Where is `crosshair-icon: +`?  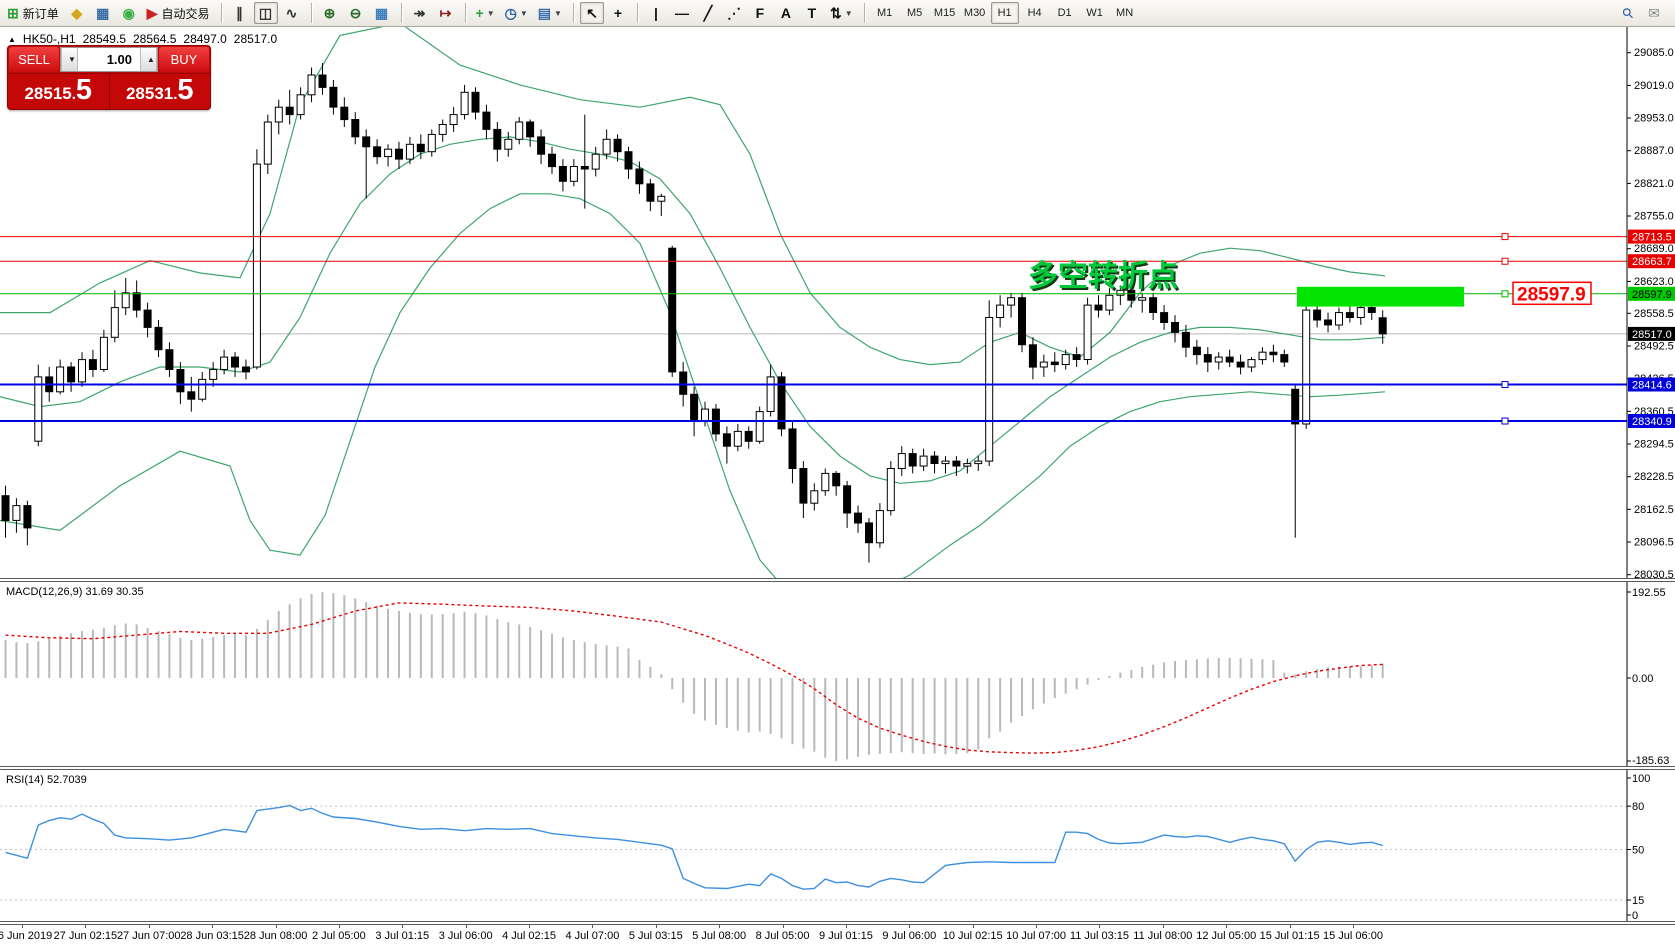
crosshair-icon: + is located at coordinates (618, 13).